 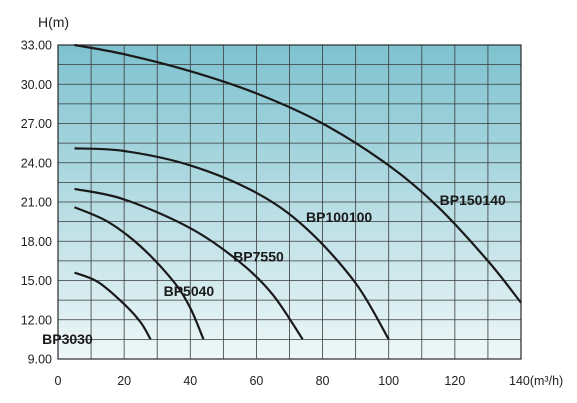 What do you see at coordinates (473, 200) in the screenshot?
I see `series-label-bp150140: BP150140` at bounding box center [473, 200].